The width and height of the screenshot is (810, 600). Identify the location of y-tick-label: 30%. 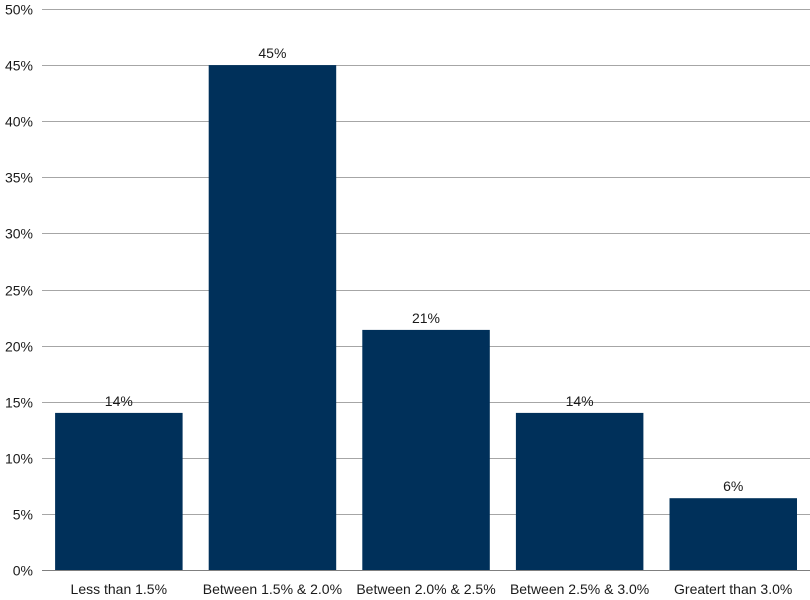
(19, 234).